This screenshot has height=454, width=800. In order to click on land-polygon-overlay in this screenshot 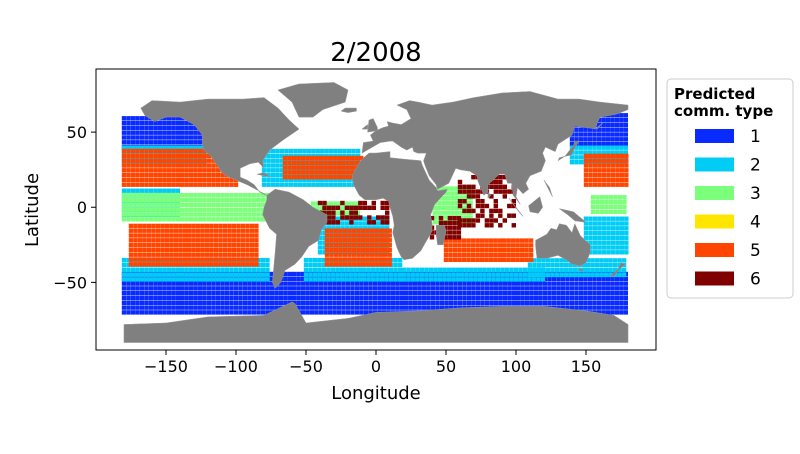, I will do `click(264, 175)`.